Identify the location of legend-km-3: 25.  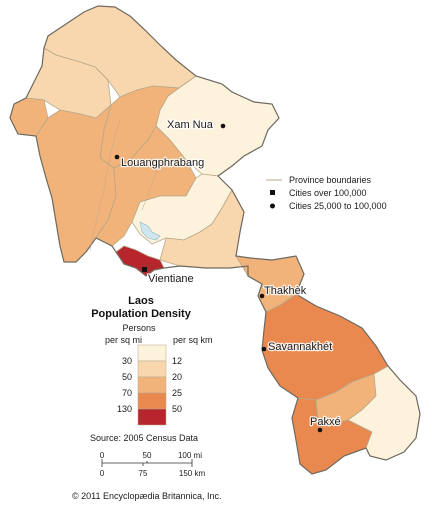
(177, 393).